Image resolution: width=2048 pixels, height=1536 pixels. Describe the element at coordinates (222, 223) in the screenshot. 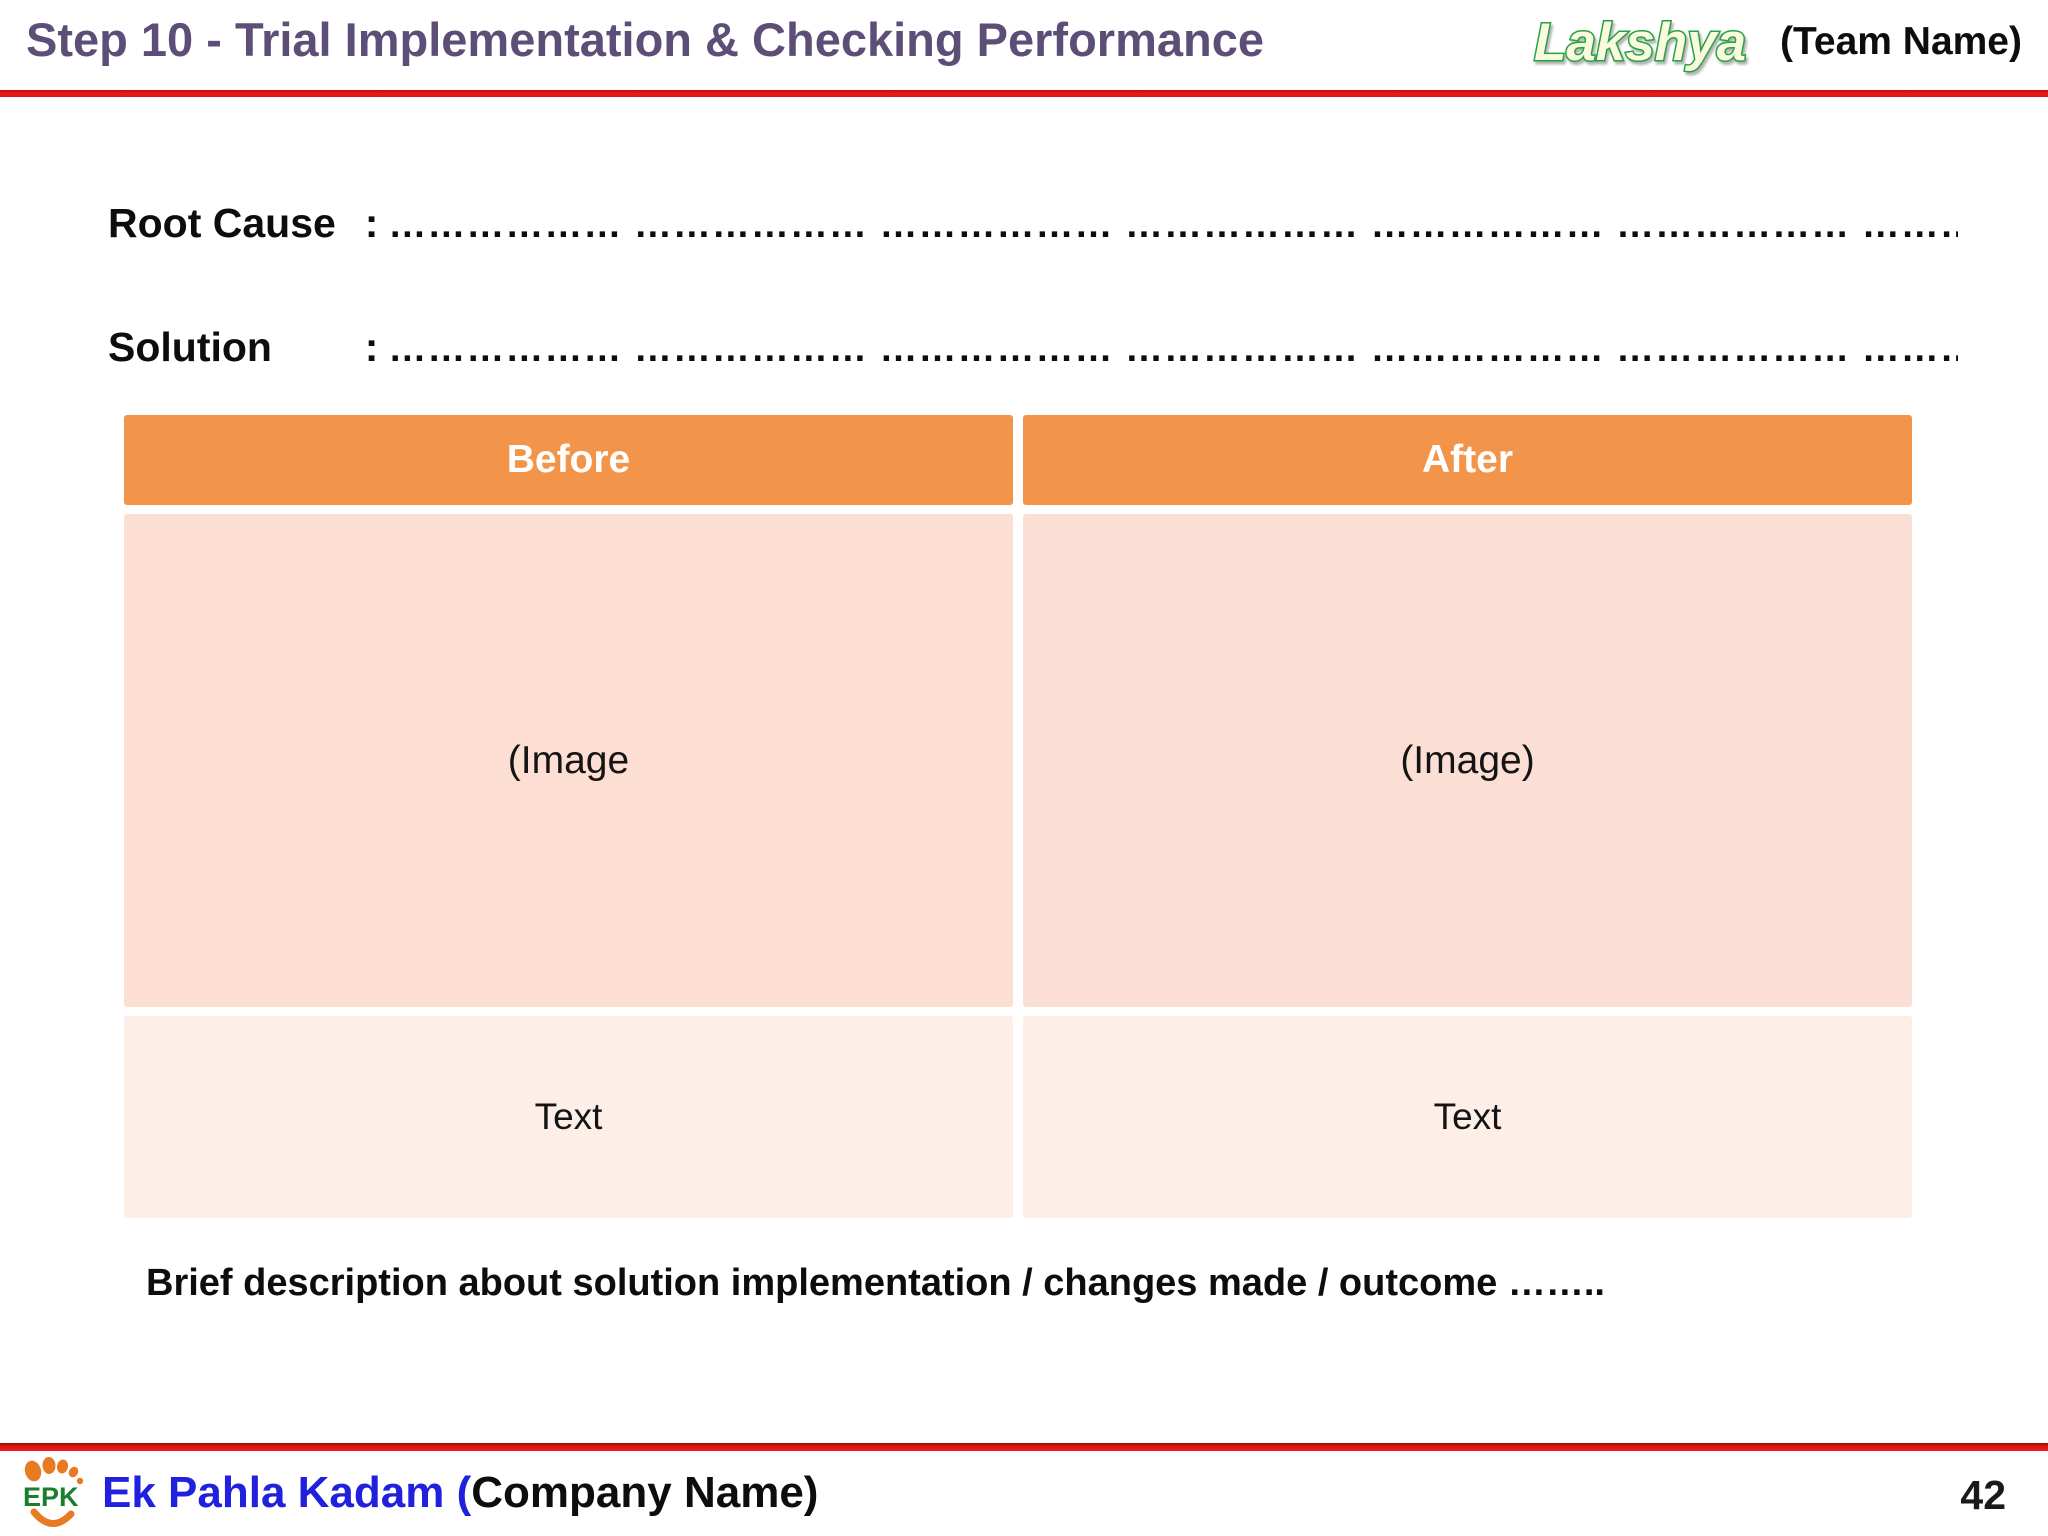

I see `root-cause-label: Root Cause` at that location.